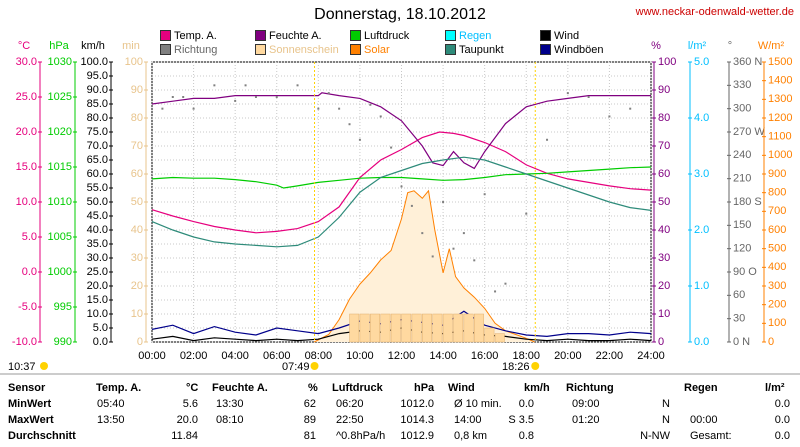 The width and height of the screenshot is (800, 447). I want to click on x-tick-label: 24:00, so click(651, 356).